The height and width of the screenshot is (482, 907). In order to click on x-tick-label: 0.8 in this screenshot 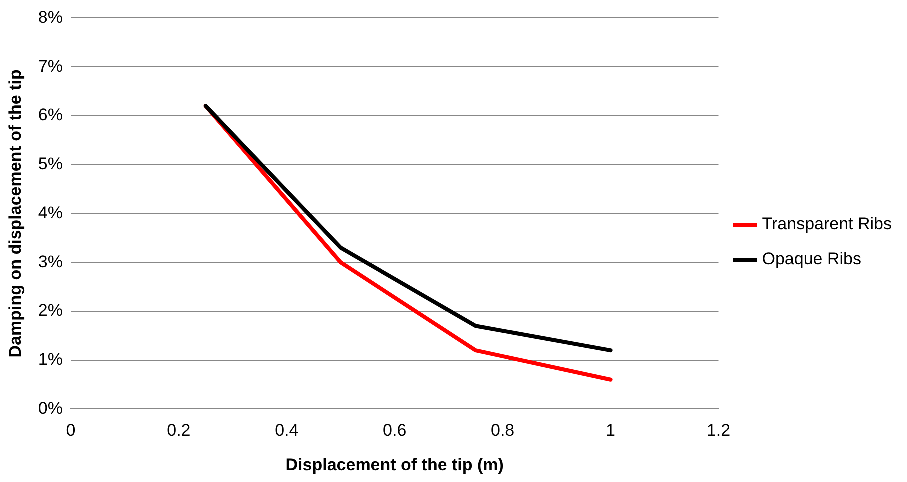, I will do `click(503, 430)`.